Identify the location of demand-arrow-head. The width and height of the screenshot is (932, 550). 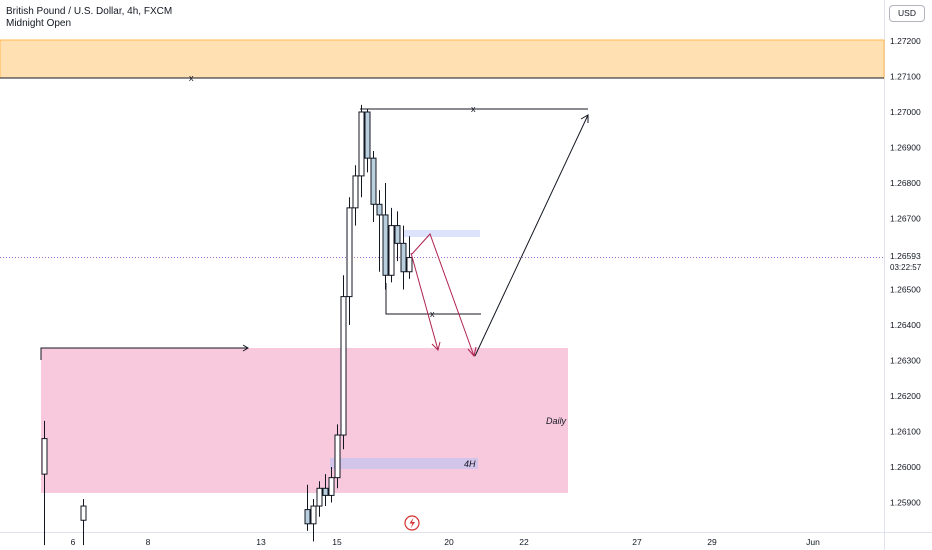
(245, 348).